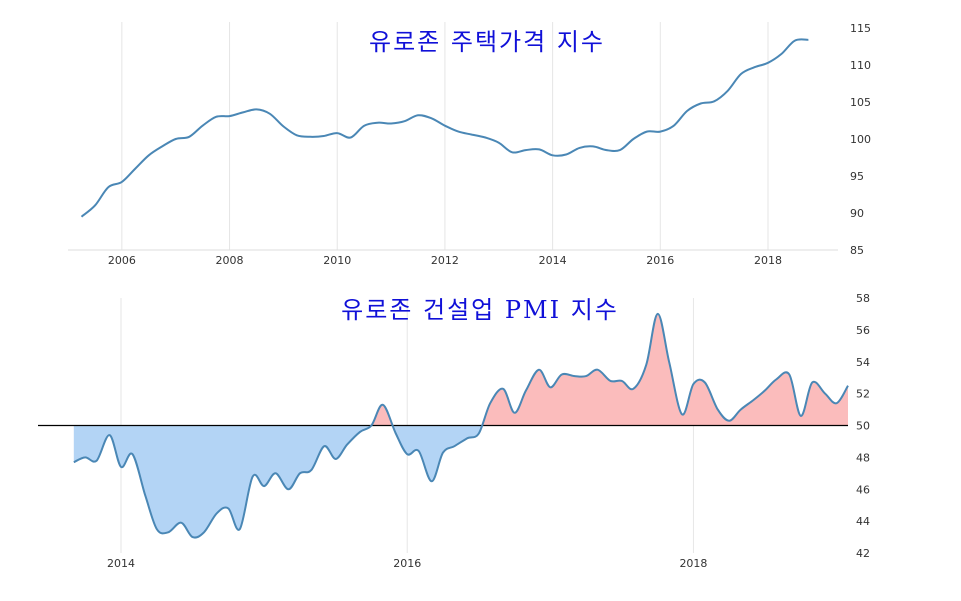 This screenshot has height=601, width=961. What do you see at coordinates (337, 260) in the screenshot?
I see `house-price-x-tick-label: 2010` at bounding box center [337, 260].